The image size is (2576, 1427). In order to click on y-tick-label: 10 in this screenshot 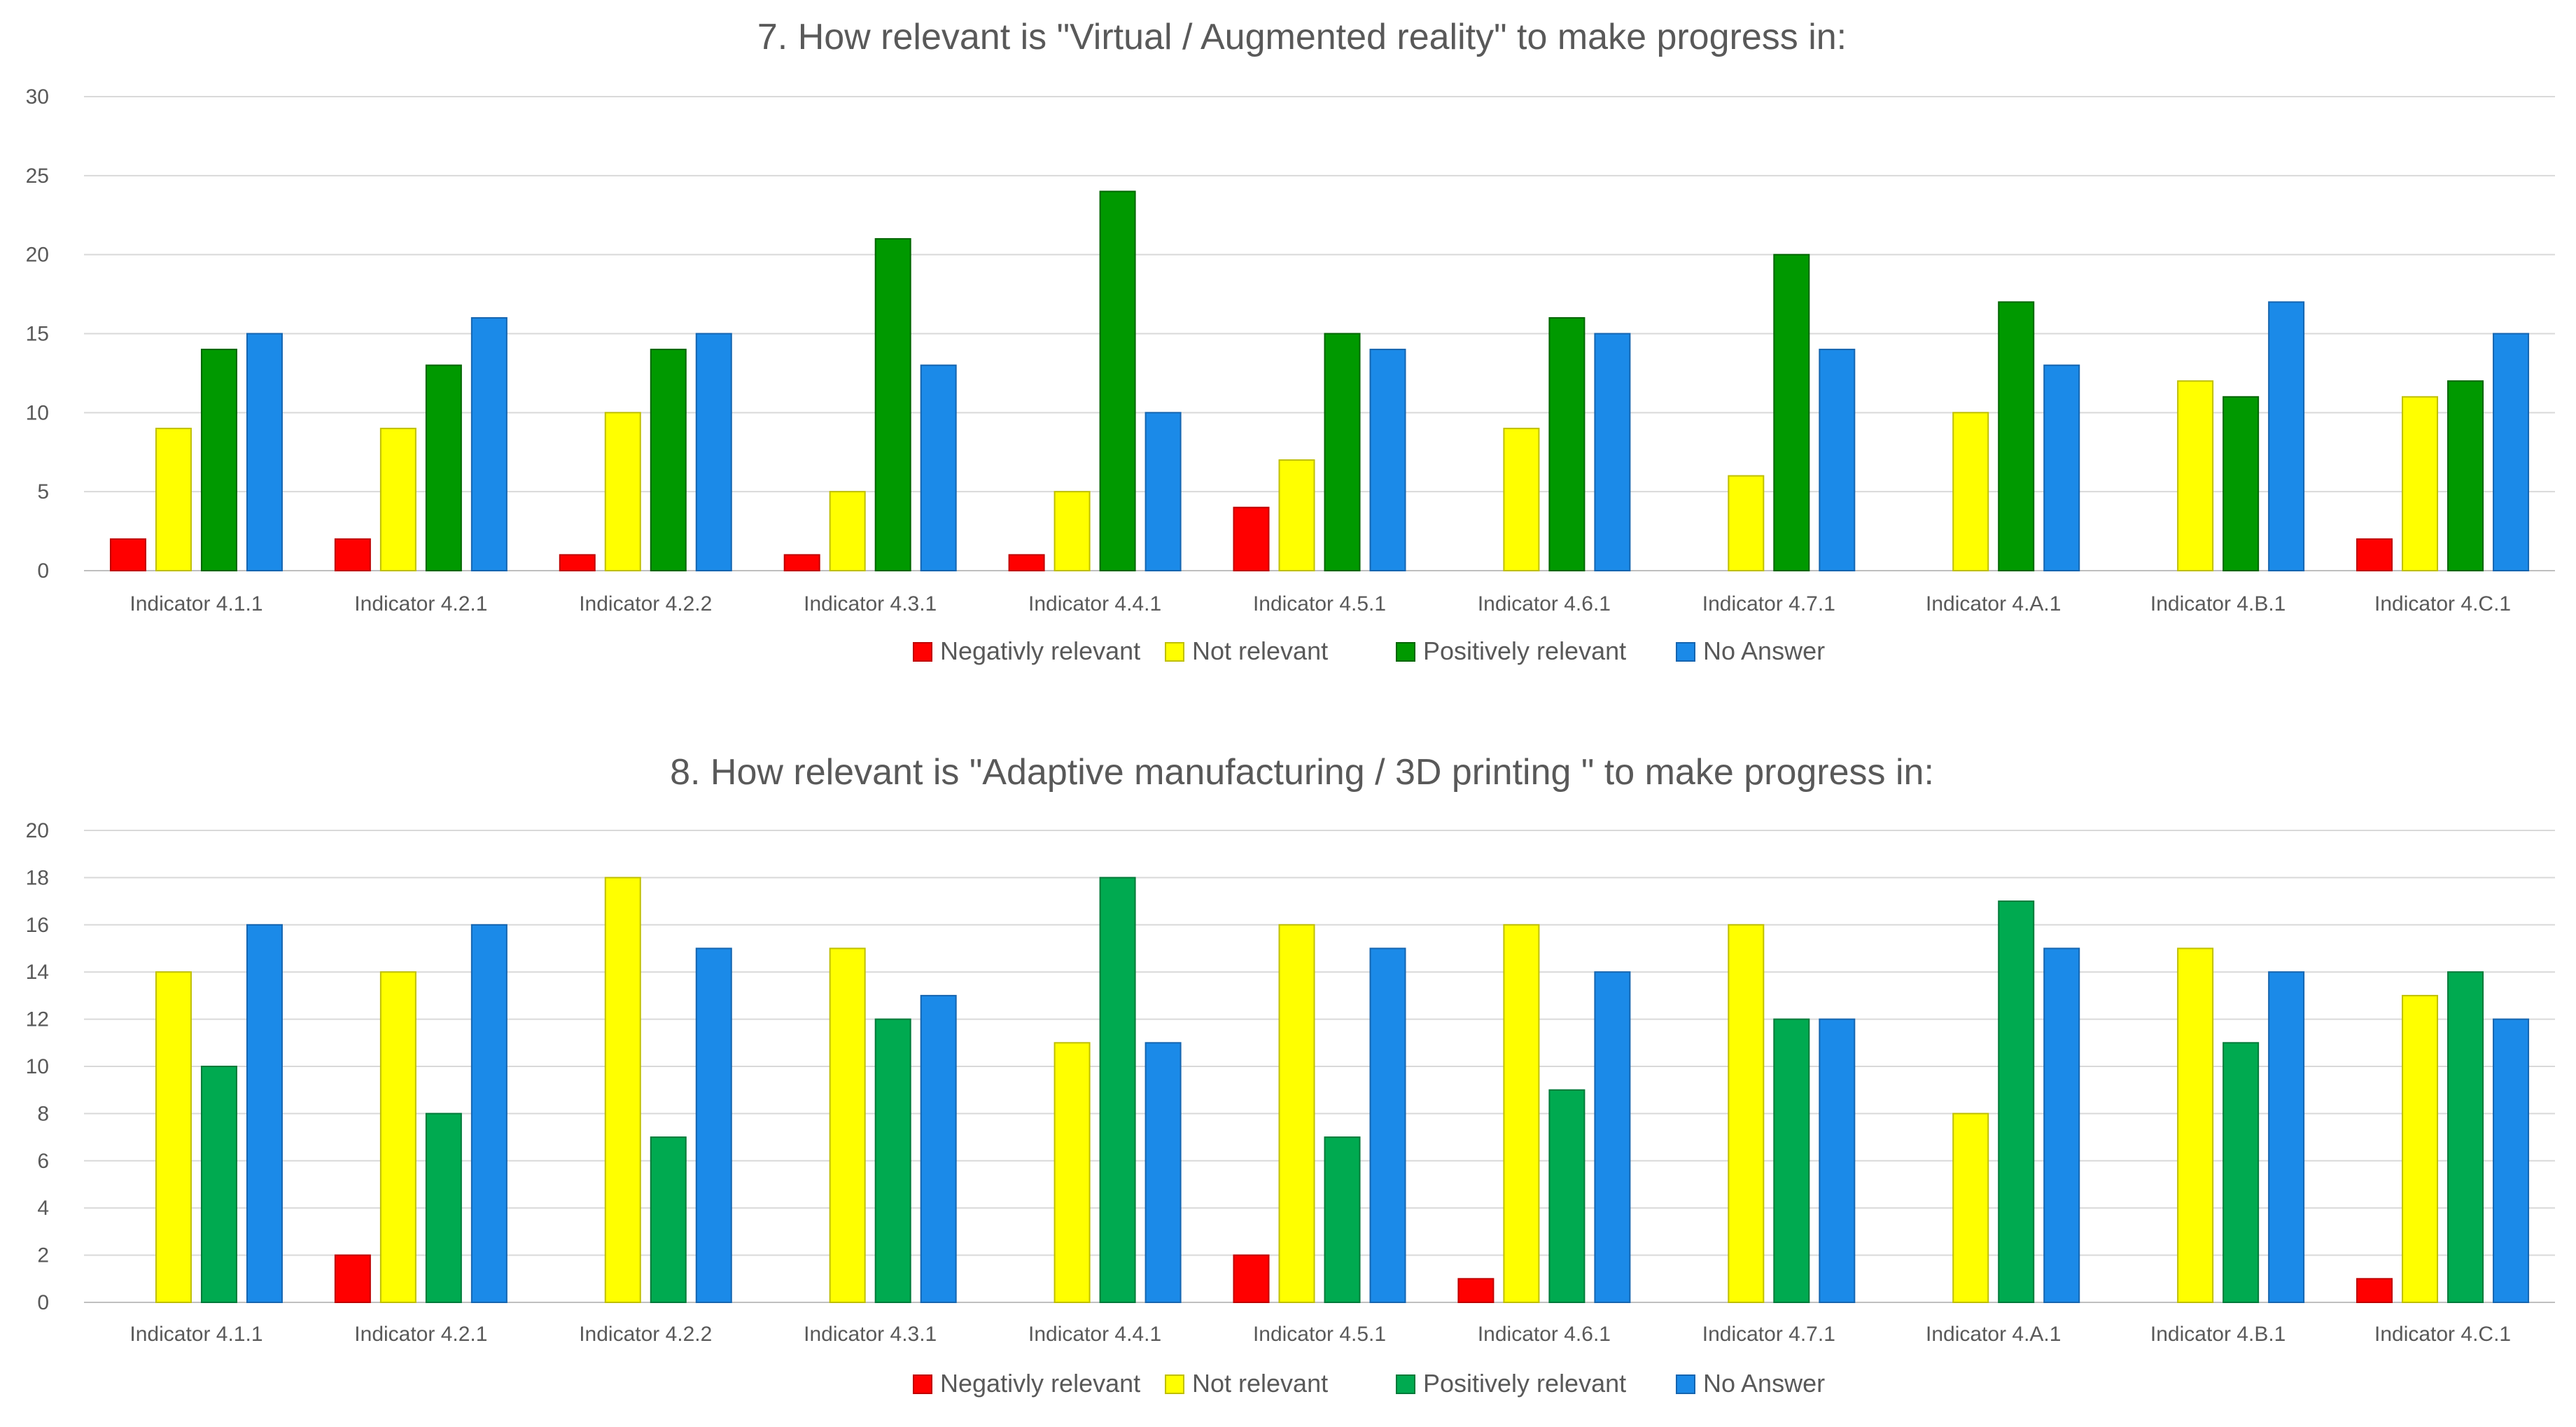, I will do `click(37, 1066)`.